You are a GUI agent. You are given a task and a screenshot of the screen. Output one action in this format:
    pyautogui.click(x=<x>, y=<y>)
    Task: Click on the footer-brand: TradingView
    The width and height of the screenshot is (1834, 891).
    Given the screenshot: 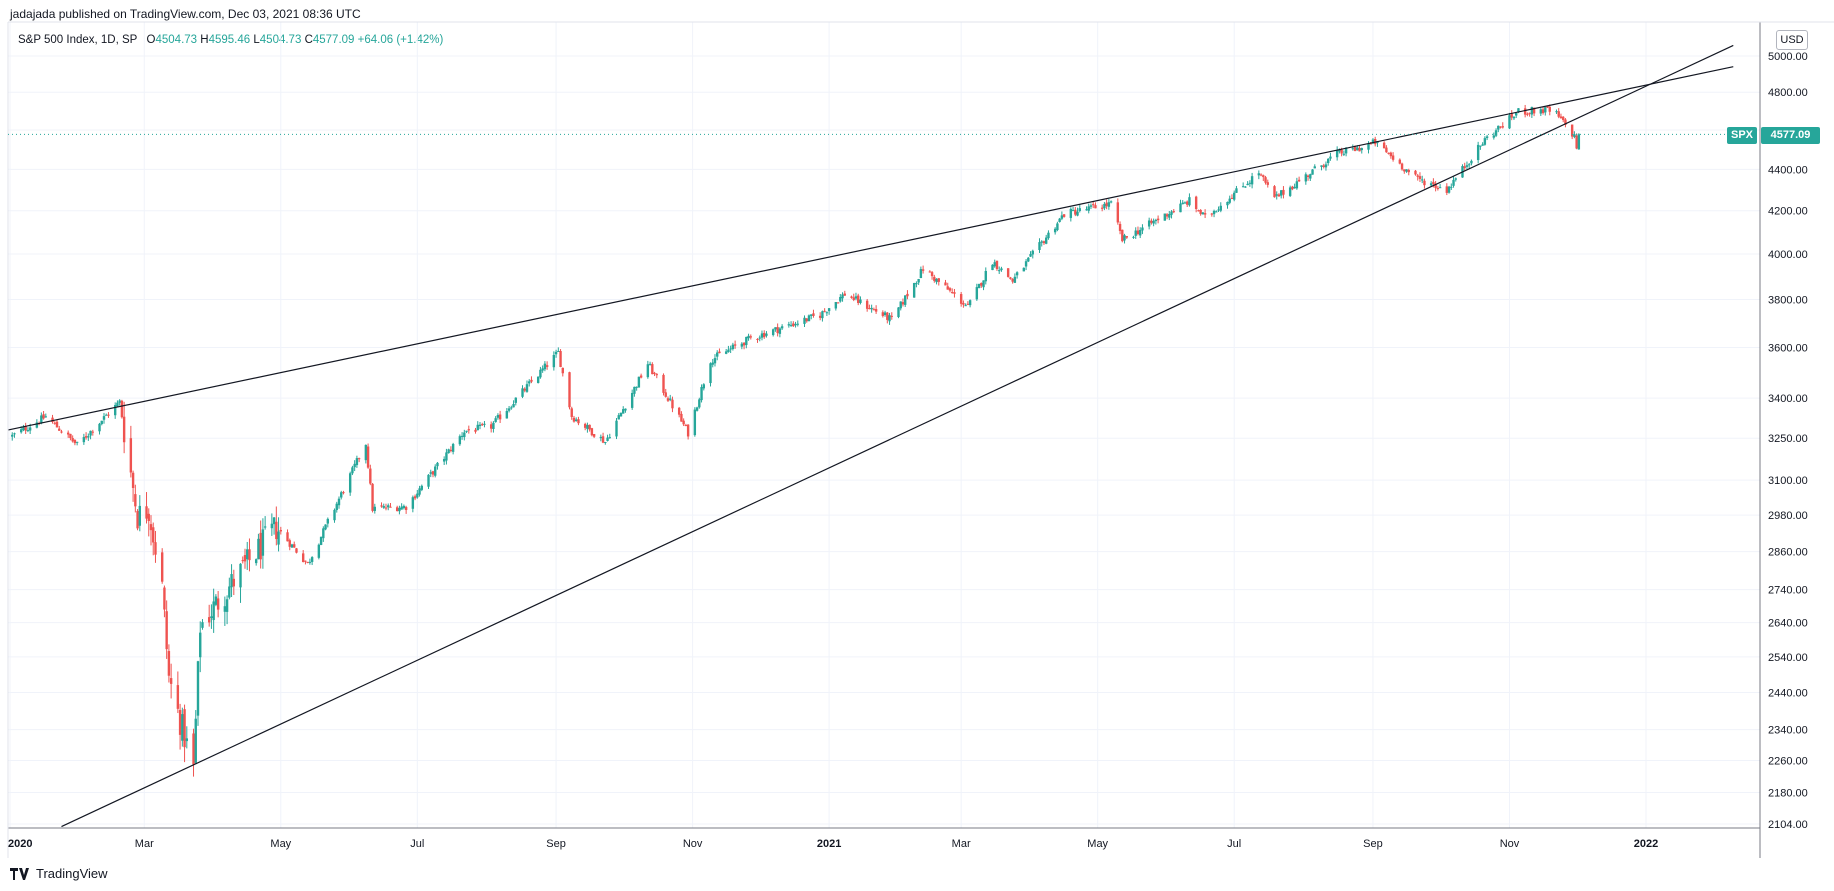 What is the action you would take?
    pyautogui.click(x=59, y=873)
    